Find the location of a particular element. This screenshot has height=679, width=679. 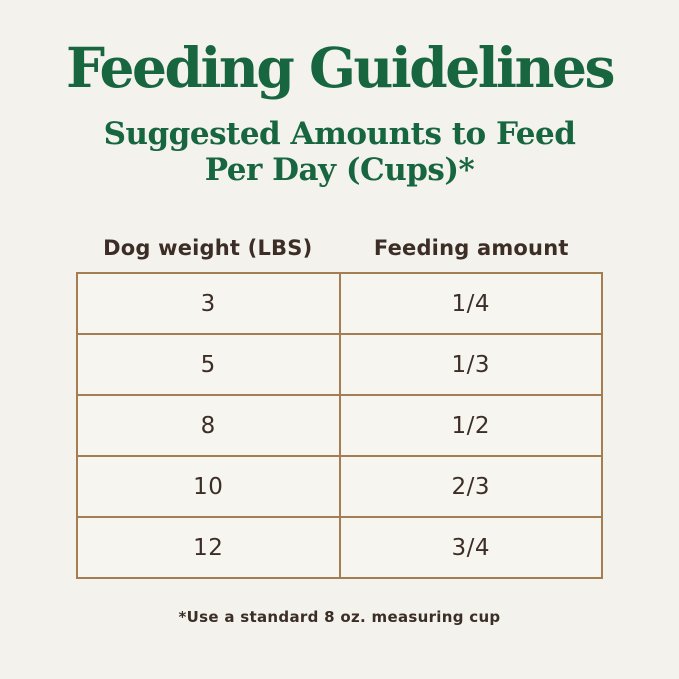

column-header-feeding-amount: Feeding amount is located at coordinates (471, 248).